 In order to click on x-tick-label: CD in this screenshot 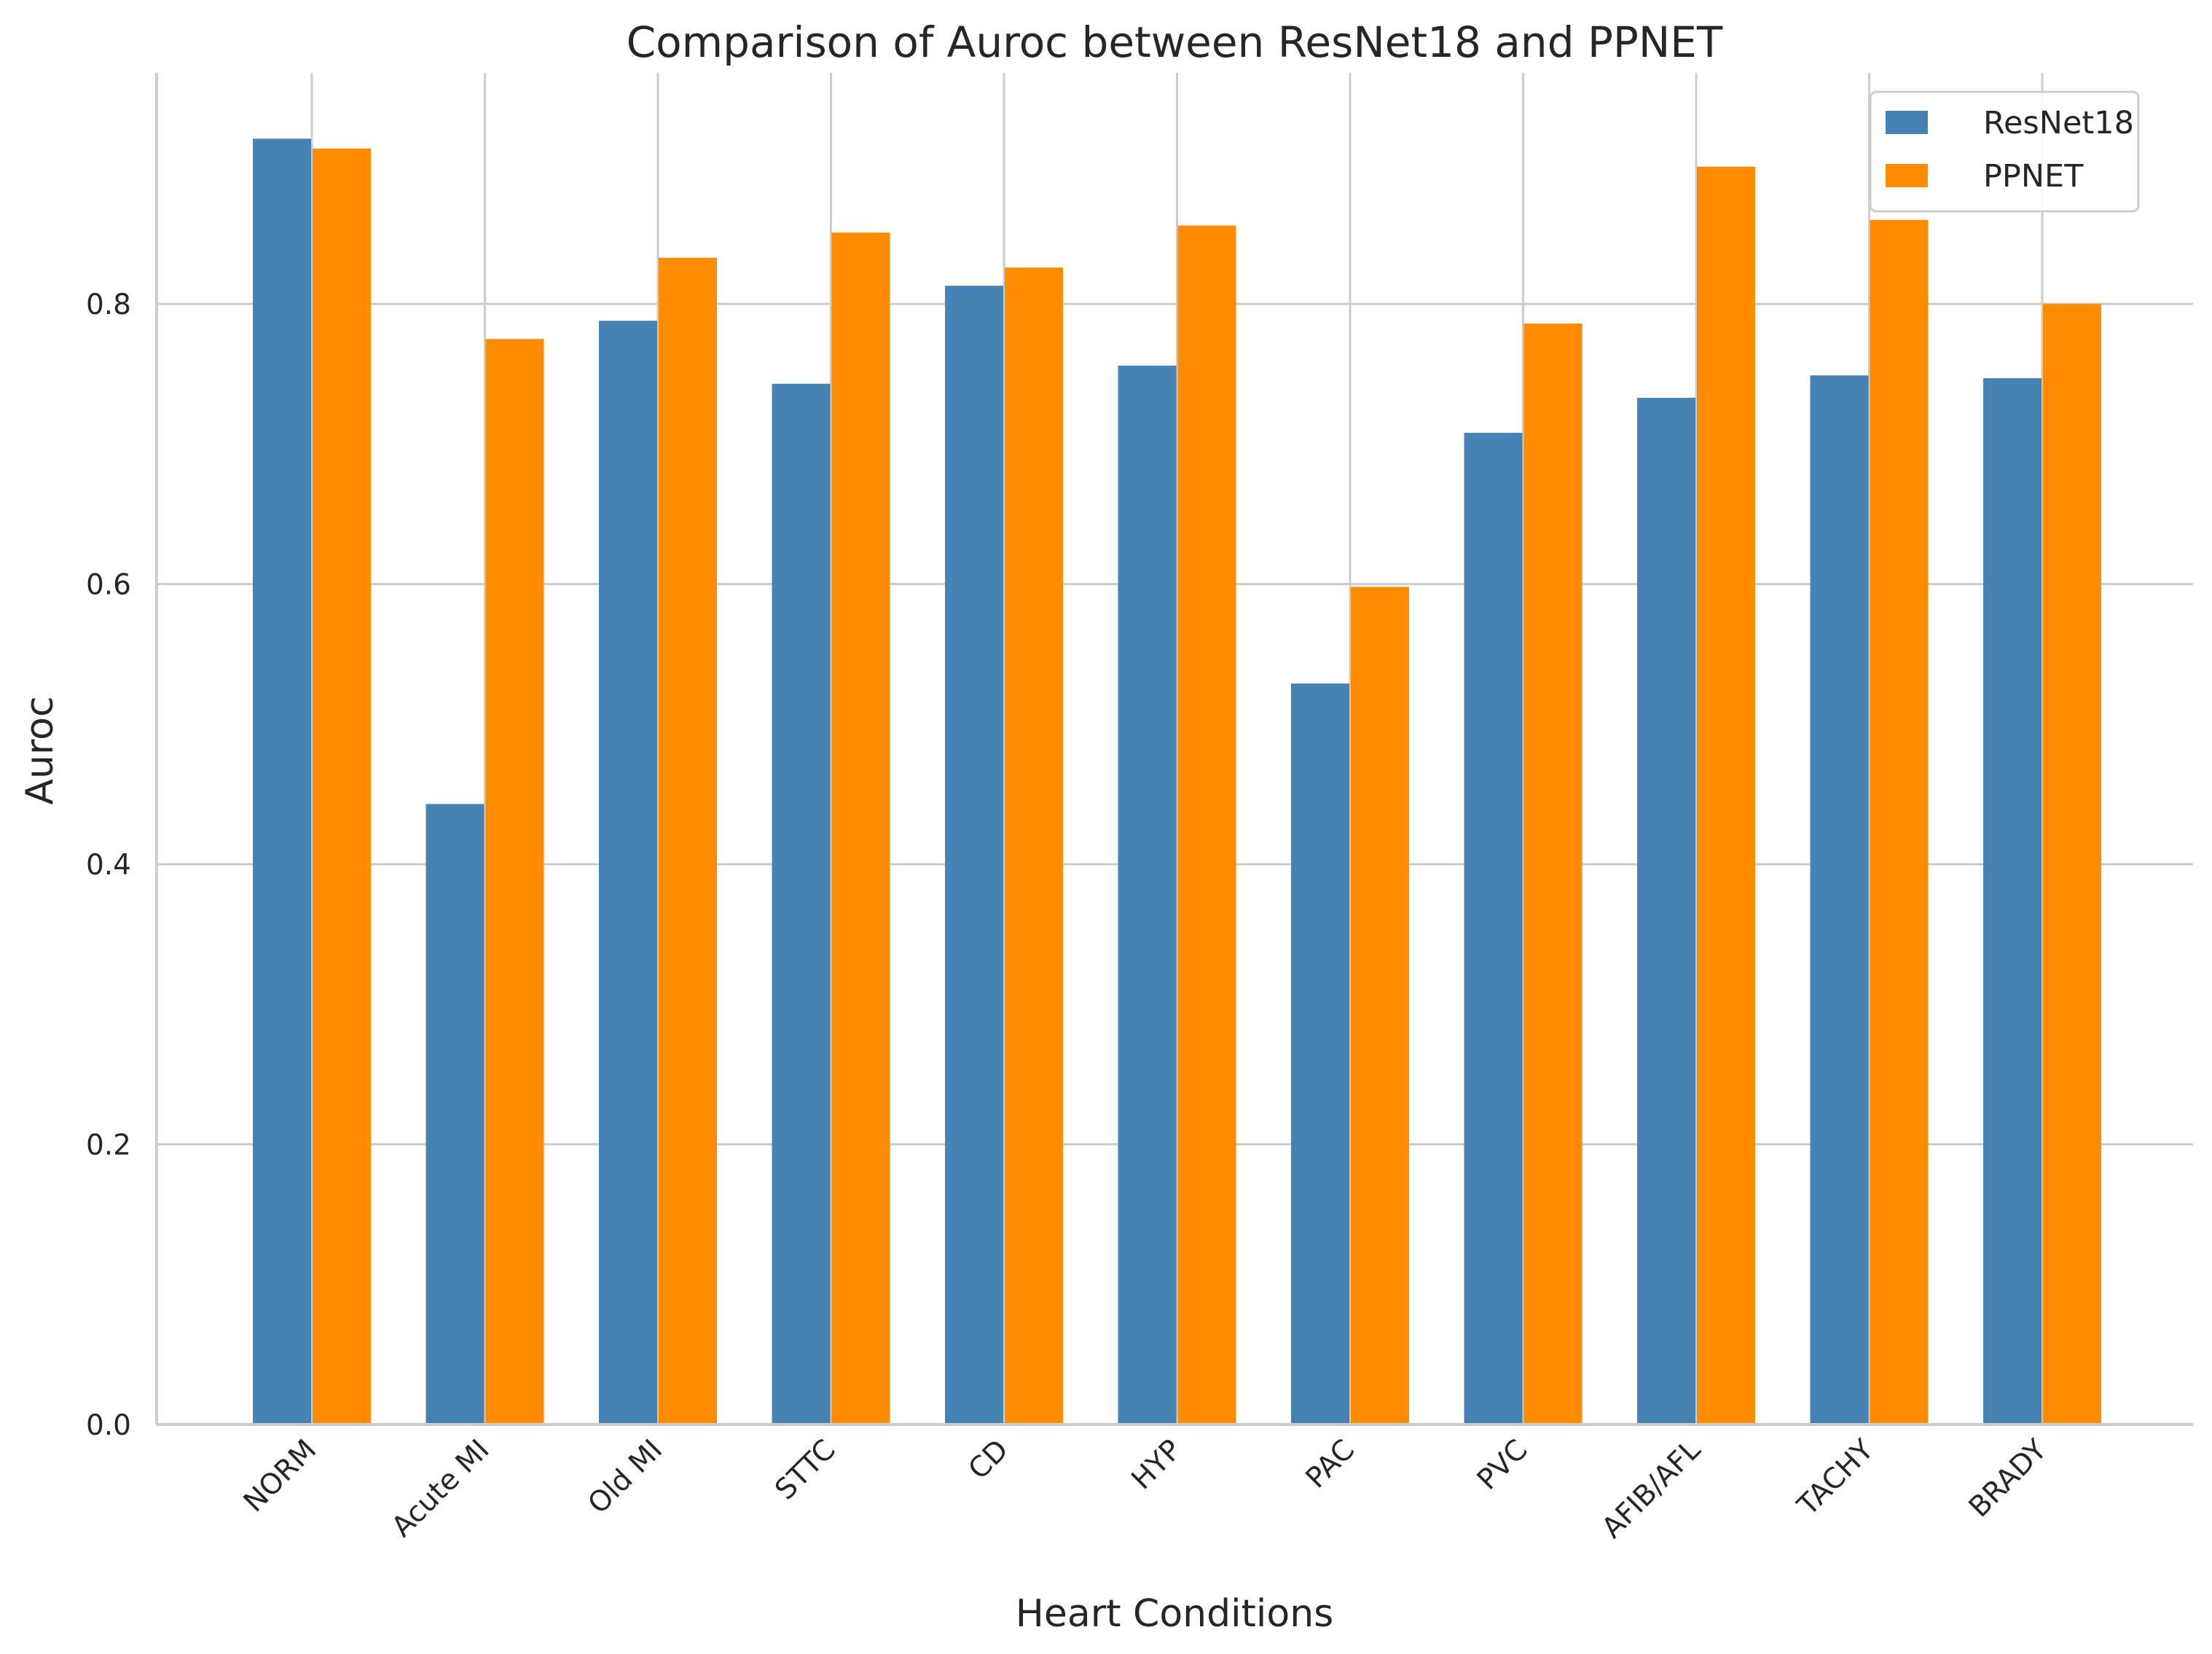, I will do `click(988, 1459)`.